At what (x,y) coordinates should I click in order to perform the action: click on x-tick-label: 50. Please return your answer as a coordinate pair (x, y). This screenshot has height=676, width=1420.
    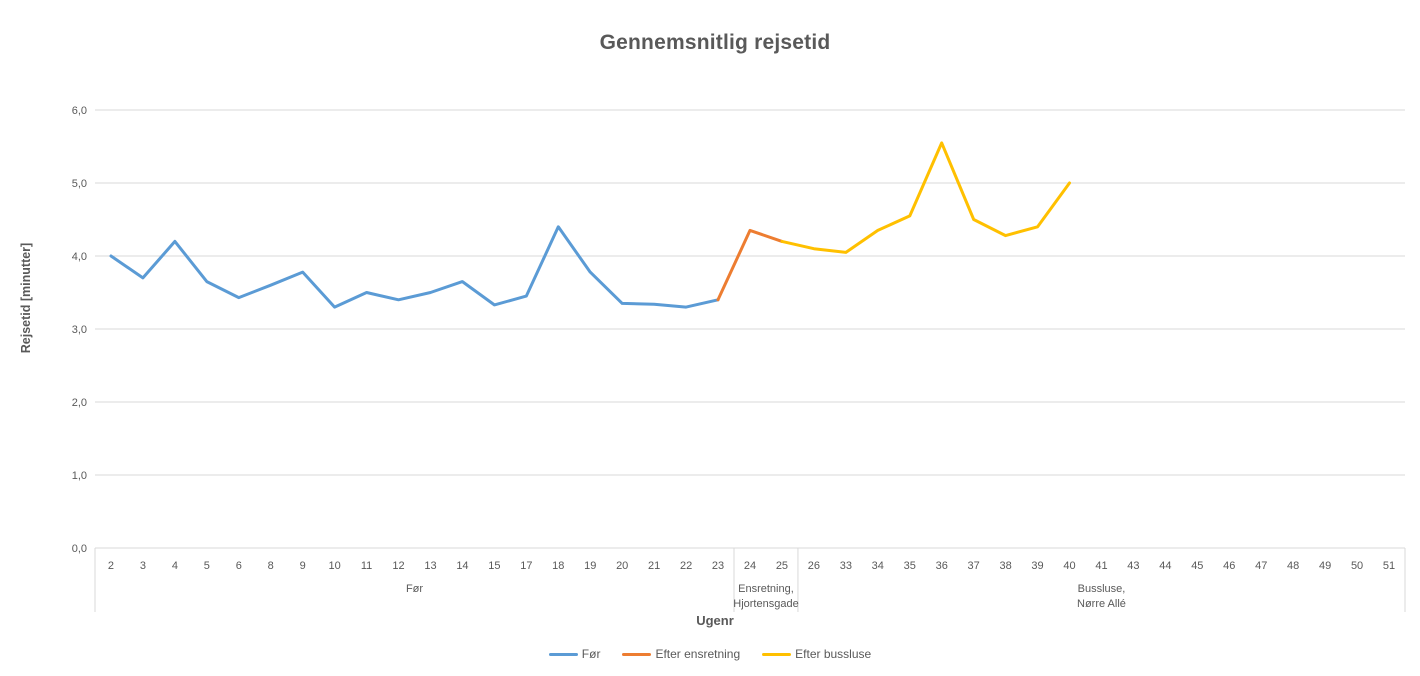
    Looking at the image, I should click on (1357, 566).